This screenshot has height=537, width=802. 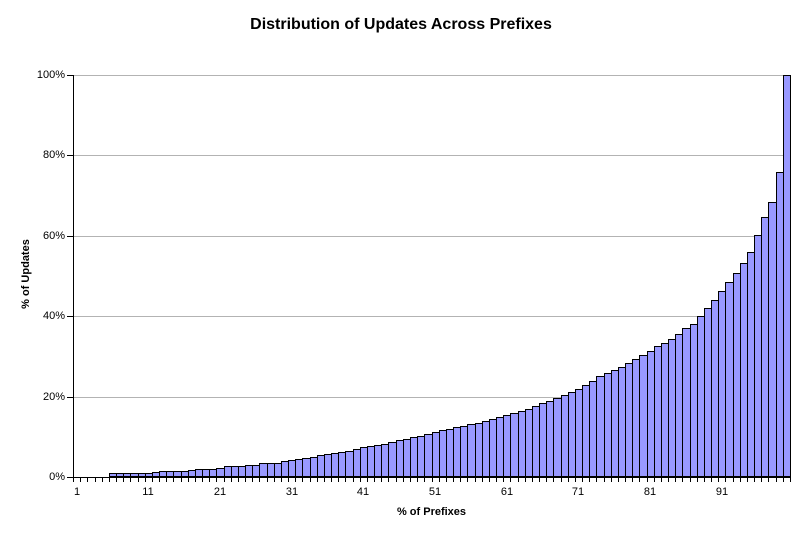 What do you see at coordinates (53, 155) in the screenshot?
I see `y-tick-label: 80%` at bounding box center [53, 155].